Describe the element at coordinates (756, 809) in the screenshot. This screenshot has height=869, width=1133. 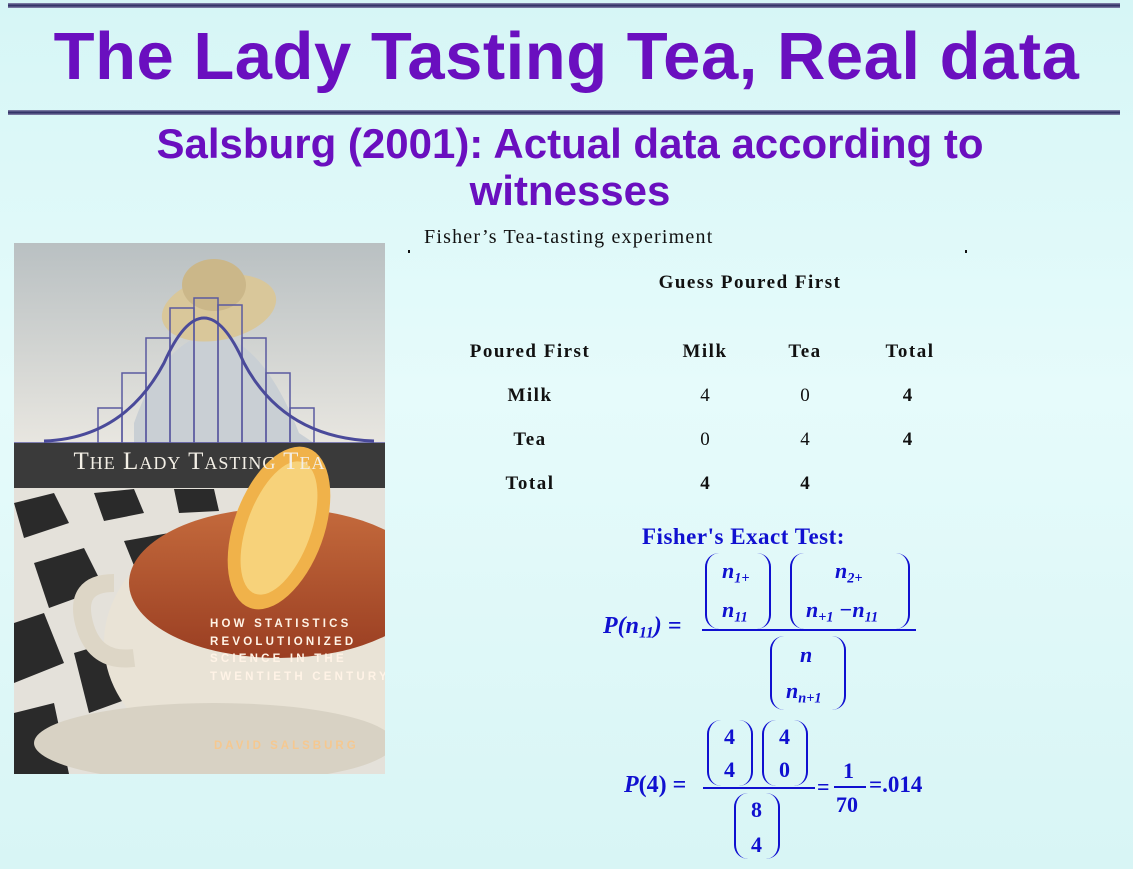
I see `binomial-top: 8` at that location.